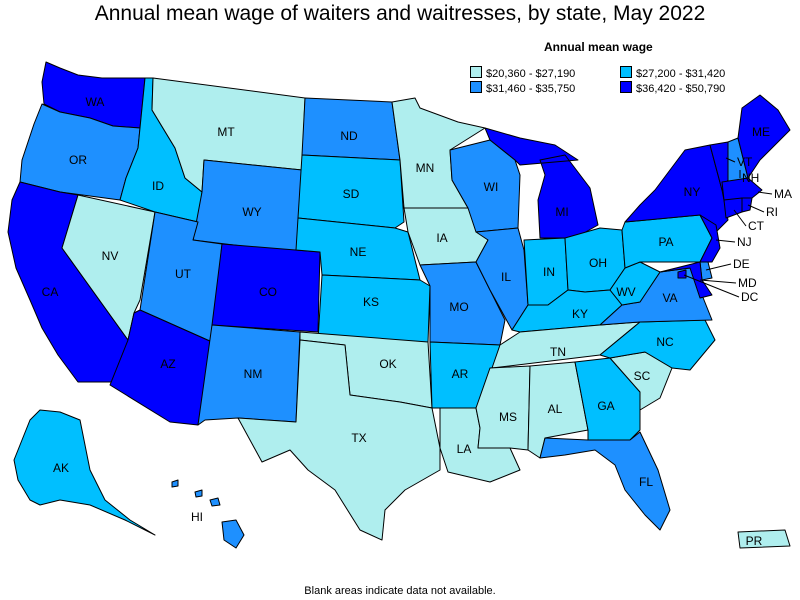  Describe the element at coordinates (50, 292) in the screenshot. I see `label-ca: CA` at that location.